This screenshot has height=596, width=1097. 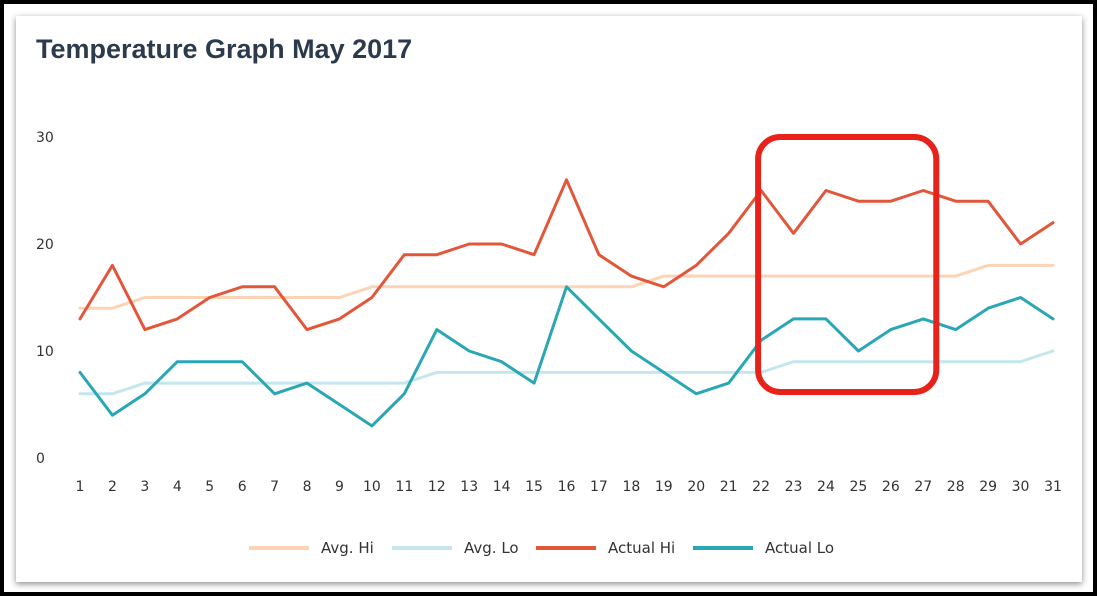 I want to click on x-tick-label: 30, so click(x=1021, y=487).